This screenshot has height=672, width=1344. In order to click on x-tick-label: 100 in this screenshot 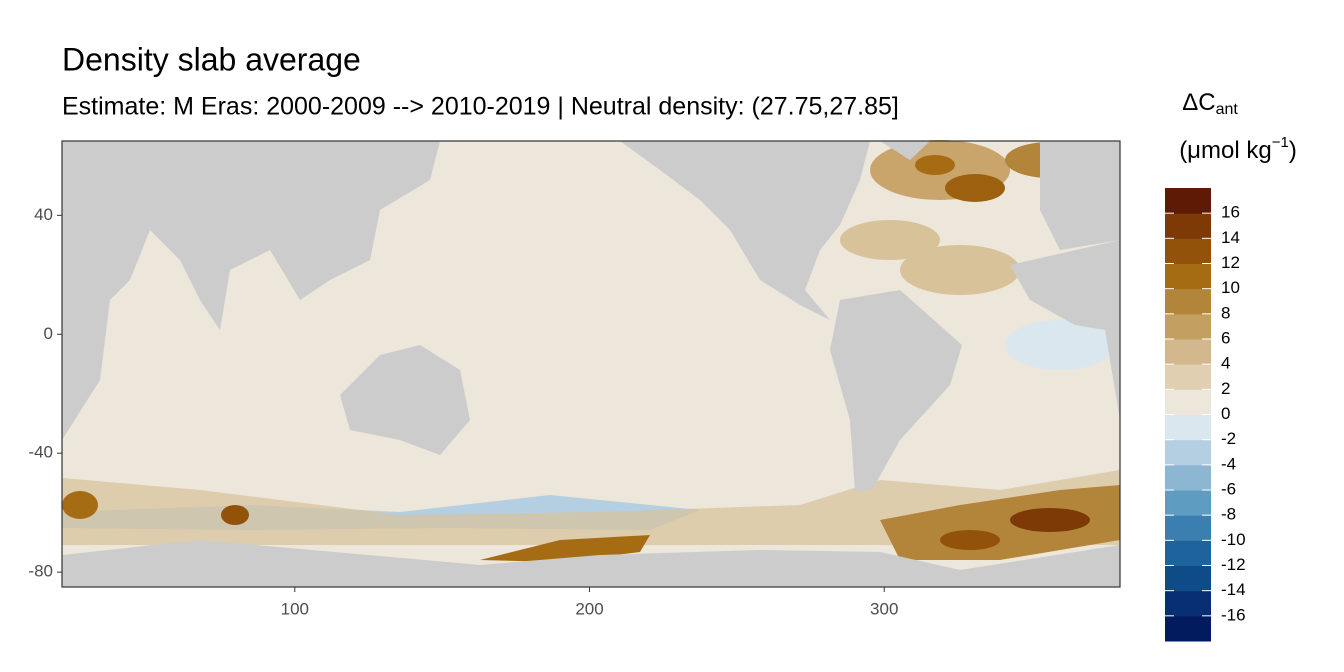, I will do `click(295, 608)`.